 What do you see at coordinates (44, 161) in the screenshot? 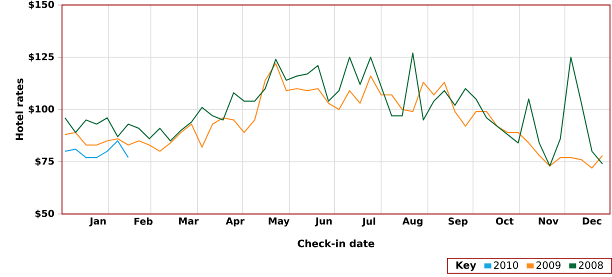
I see `y-tick-label: $75` at bounding box center [44, 161].